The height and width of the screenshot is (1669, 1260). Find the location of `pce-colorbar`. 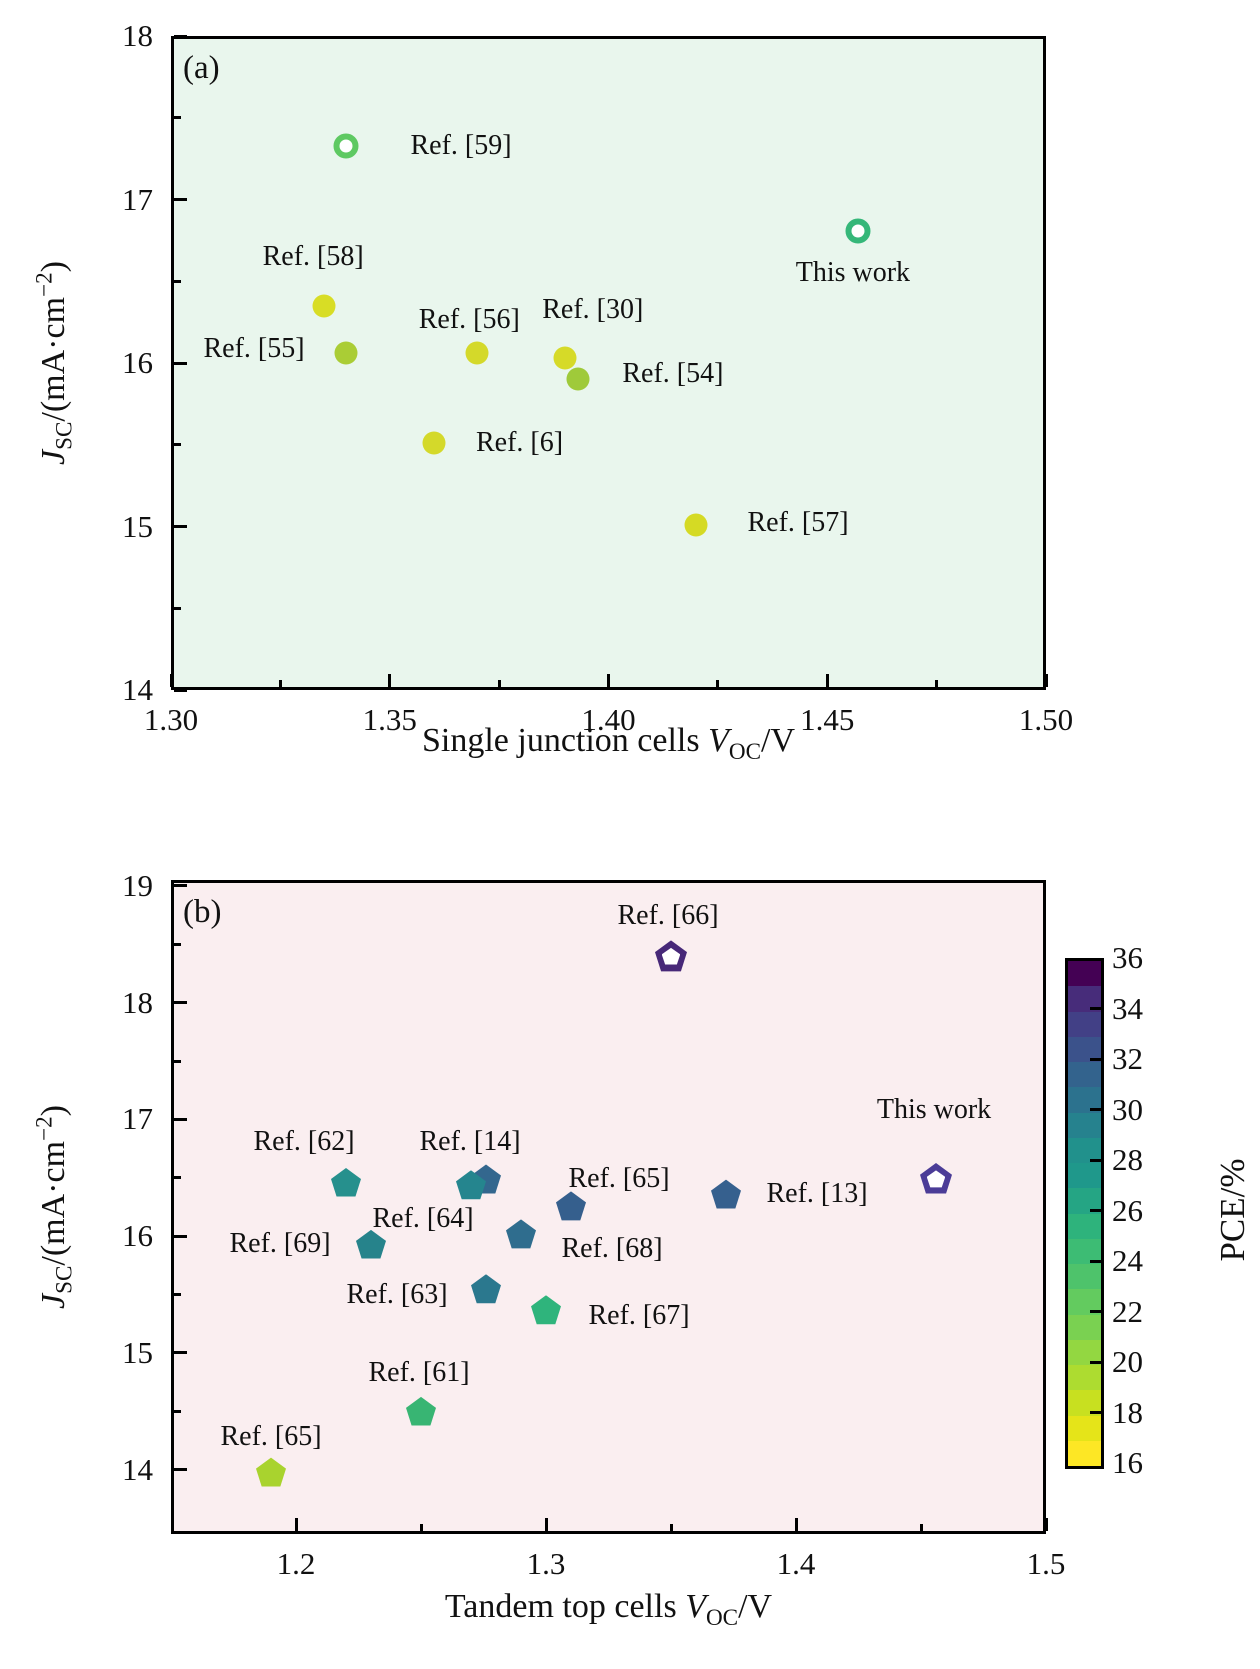

pce-colorbar is located at coordinates (1084, 1213).